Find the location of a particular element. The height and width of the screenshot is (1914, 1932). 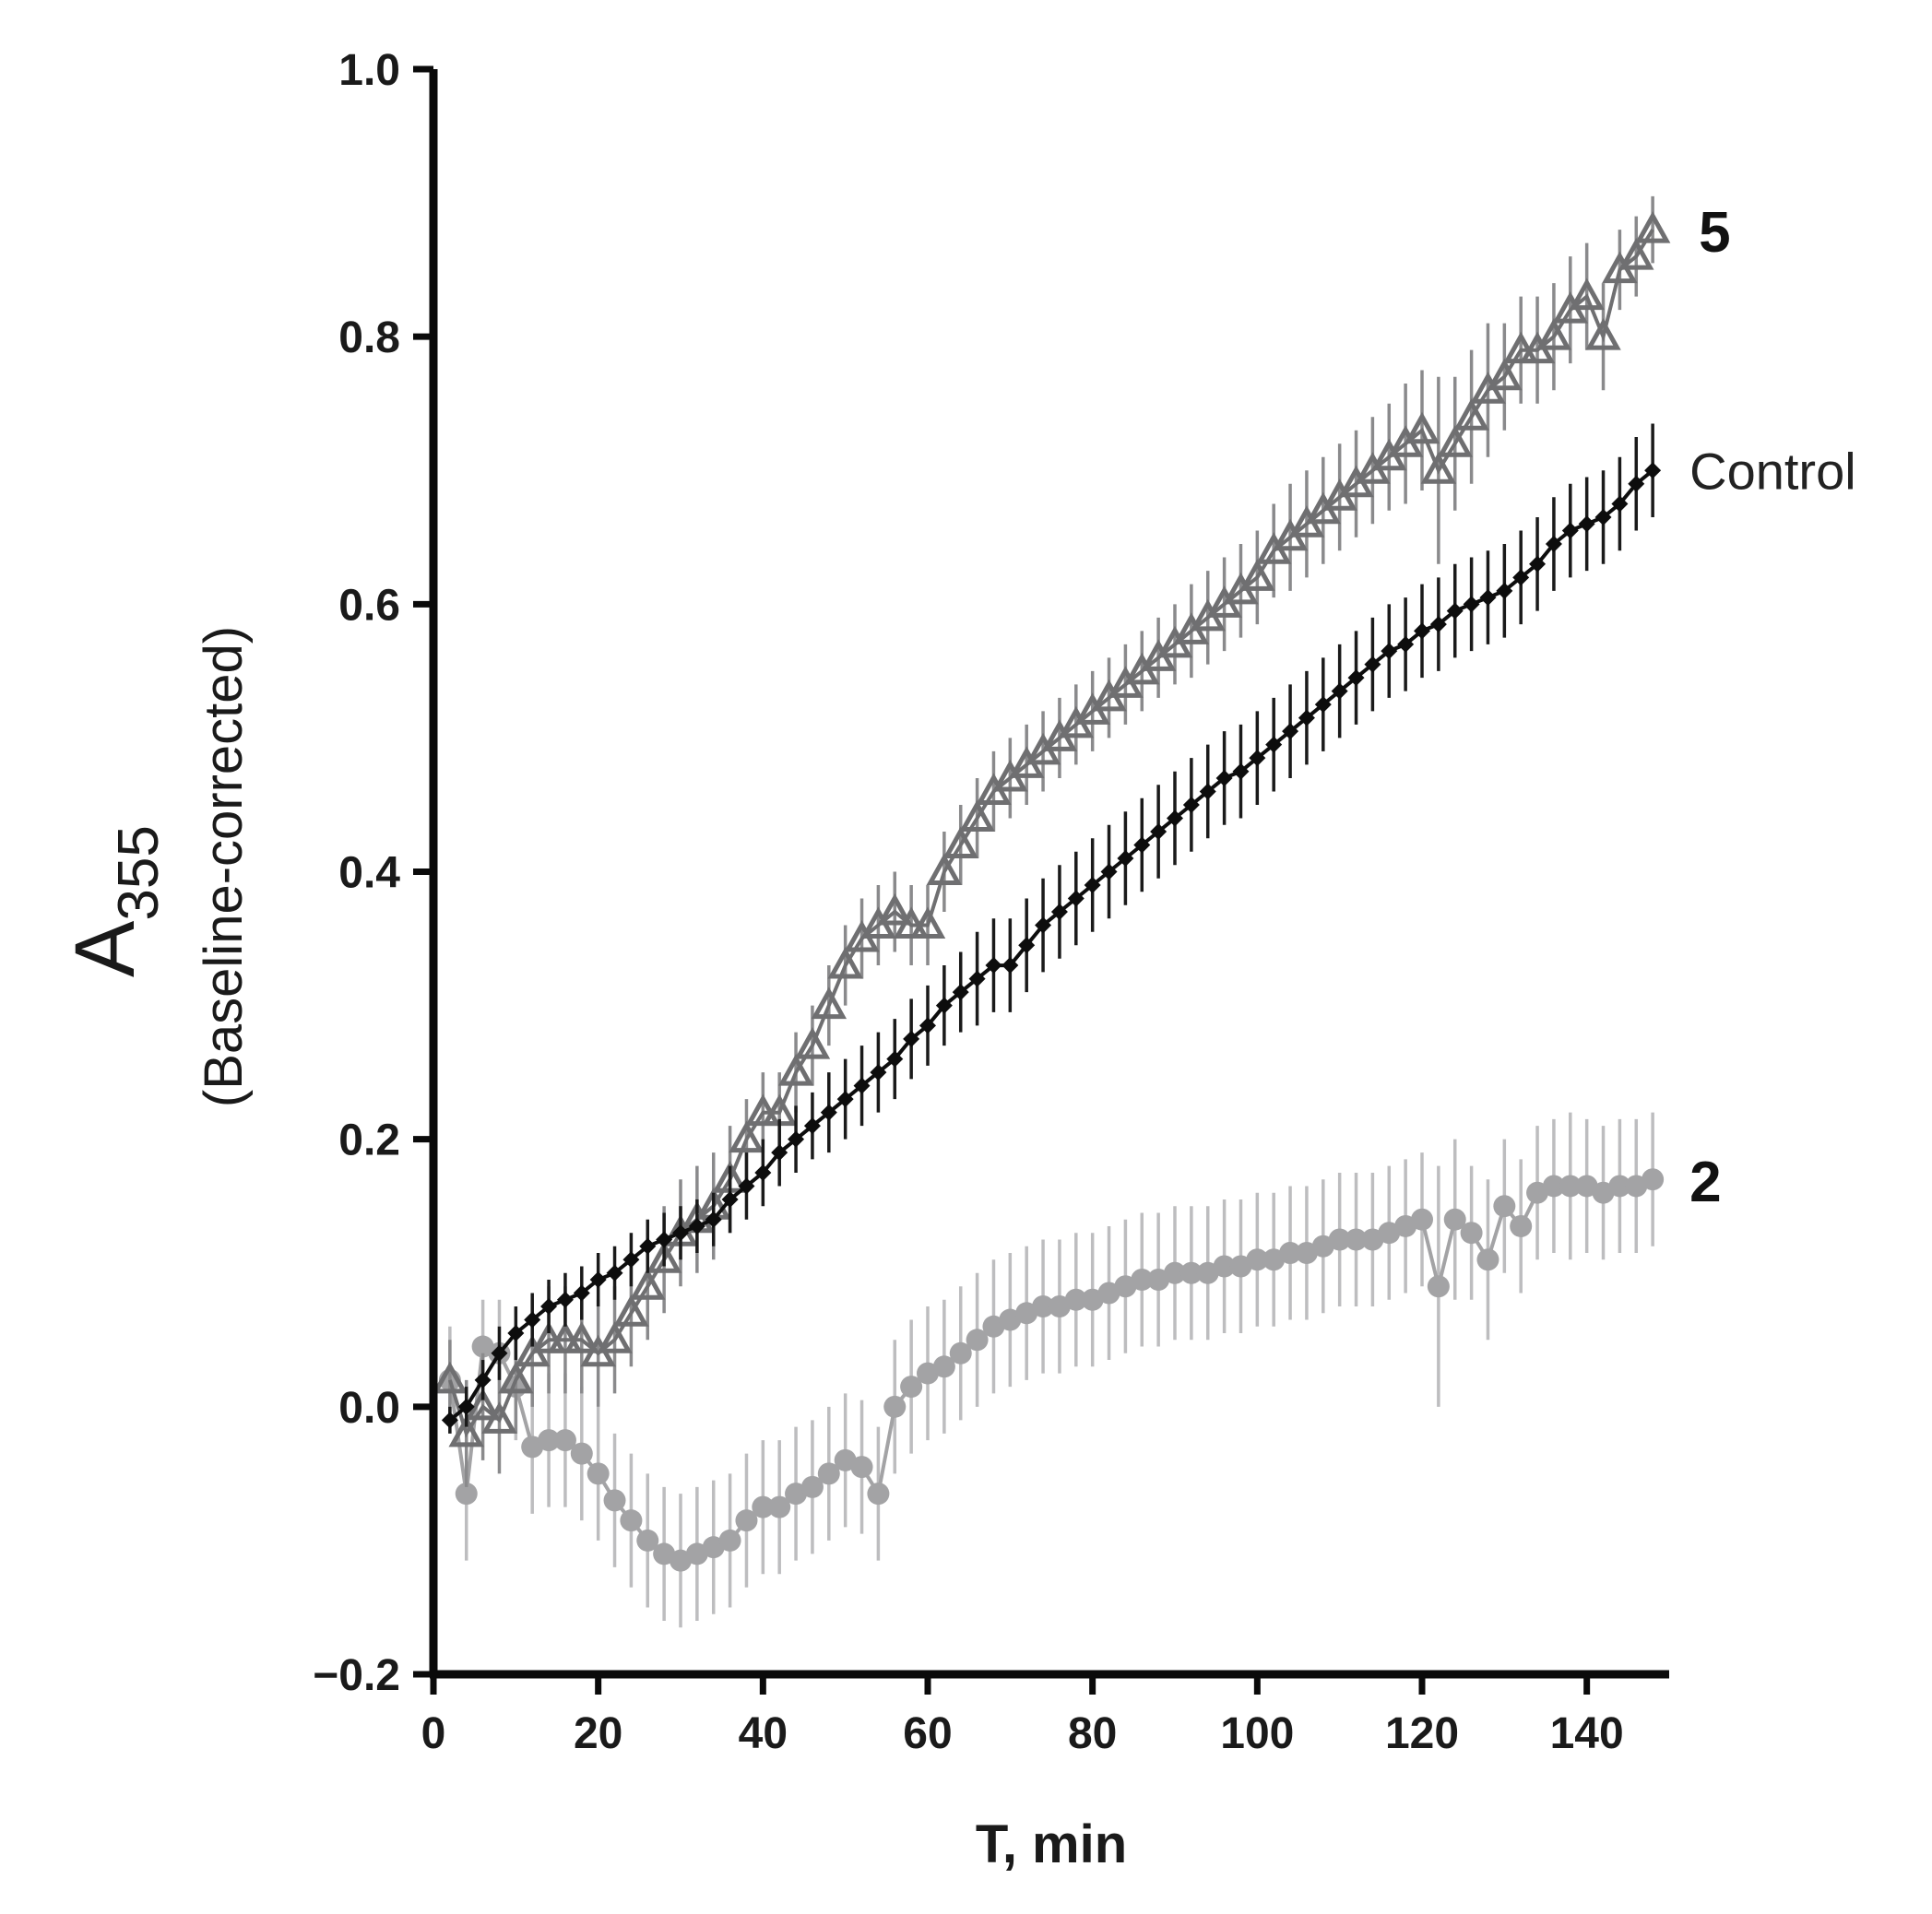

x-tick-label: 80 is located at coordinates (1092, 1734).